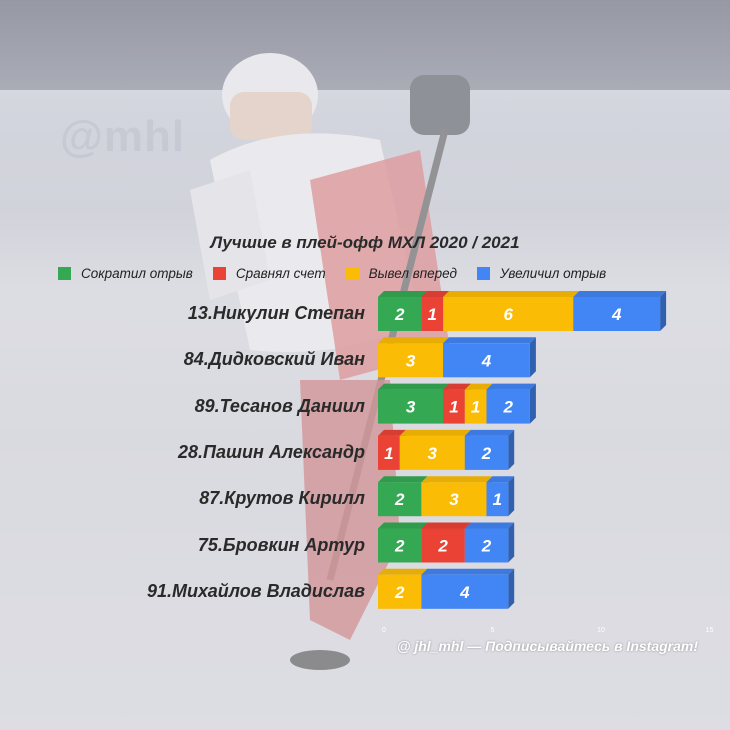 This screenshot has height=730, width=730. What do you see at coordinates (601, 630) in the screenshot?
I see `x-tick-label: 10` at bounding box center [601, 630].